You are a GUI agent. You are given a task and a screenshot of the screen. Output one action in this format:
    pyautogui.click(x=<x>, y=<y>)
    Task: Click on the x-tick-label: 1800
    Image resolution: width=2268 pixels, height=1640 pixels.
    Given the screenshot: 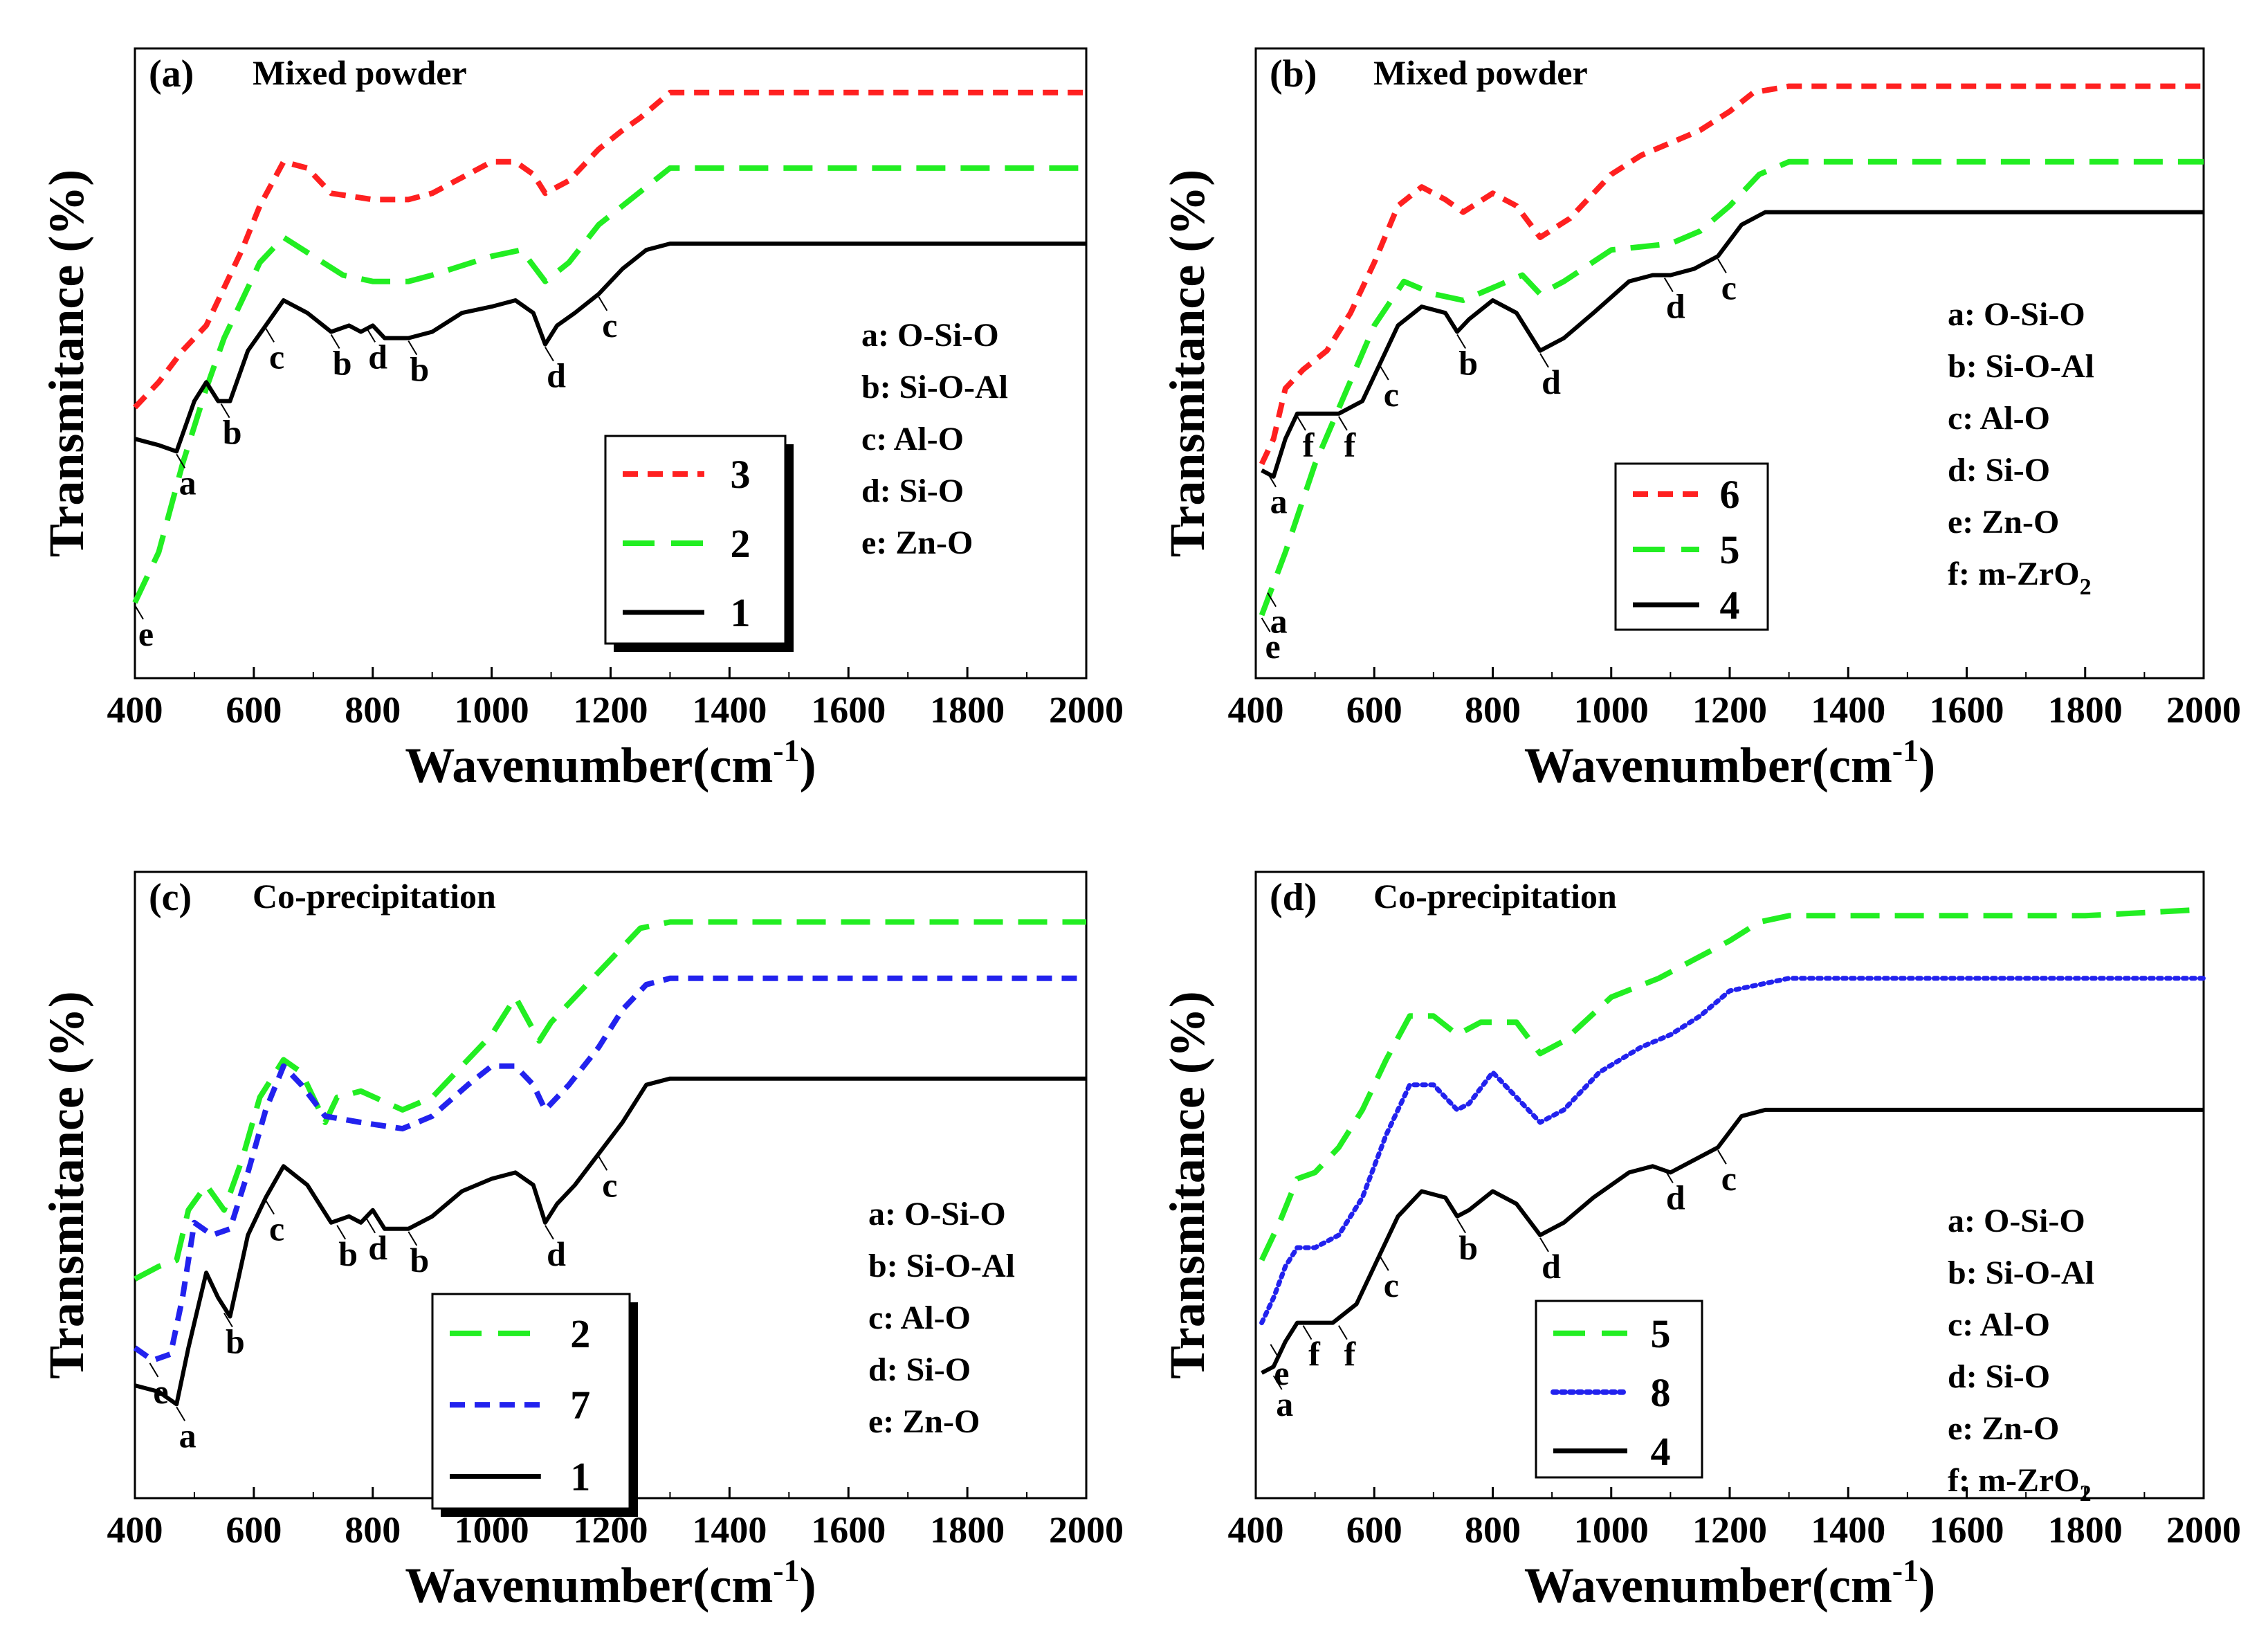 What is the action you would take?
    pyautogui.click(x=967, y=710)
    